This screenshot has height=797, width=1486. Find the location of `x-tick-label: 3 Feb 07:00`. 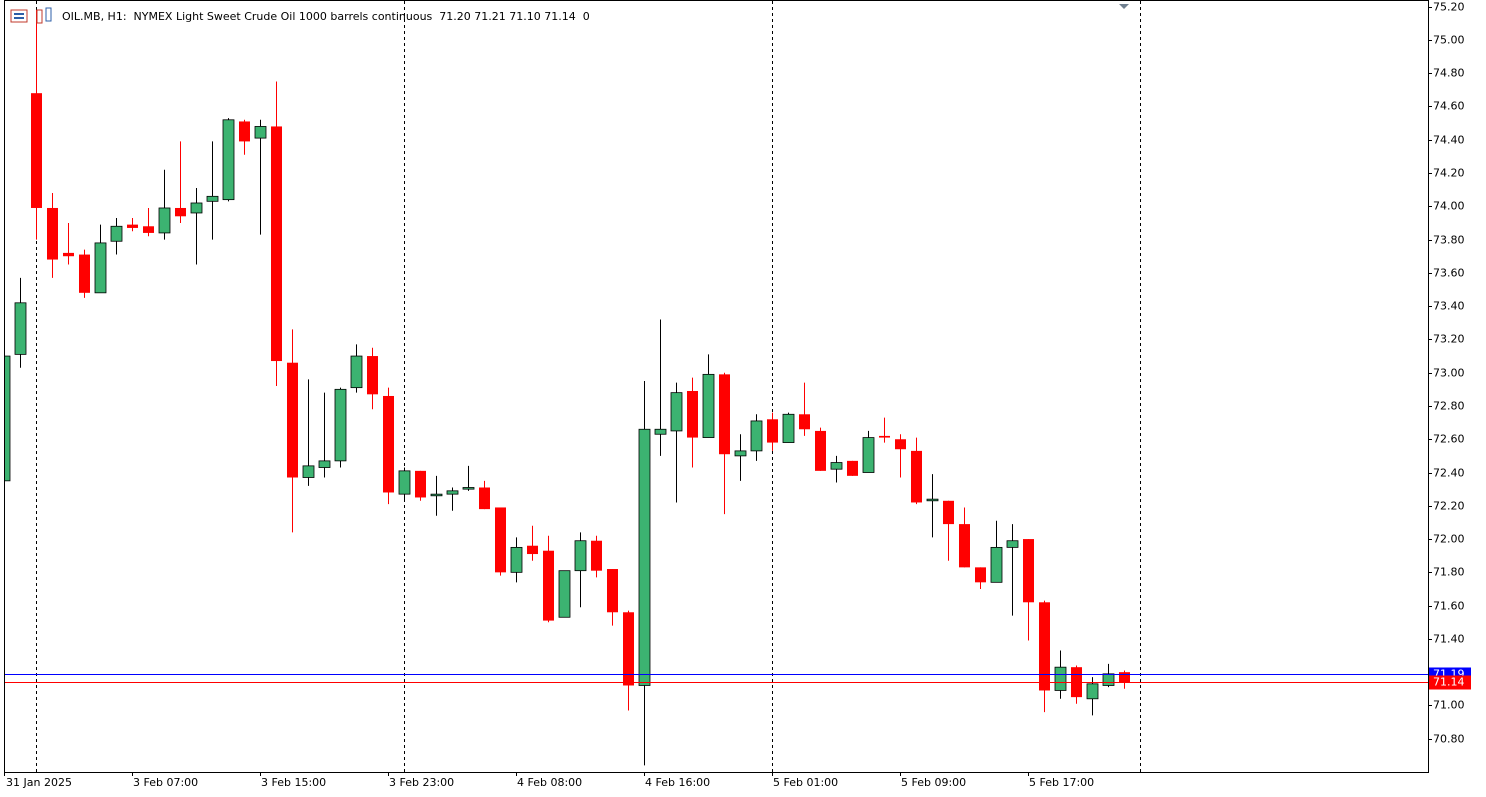

x-tick-label: 3 Feb 07:00 is located at coordinates (165, 782).